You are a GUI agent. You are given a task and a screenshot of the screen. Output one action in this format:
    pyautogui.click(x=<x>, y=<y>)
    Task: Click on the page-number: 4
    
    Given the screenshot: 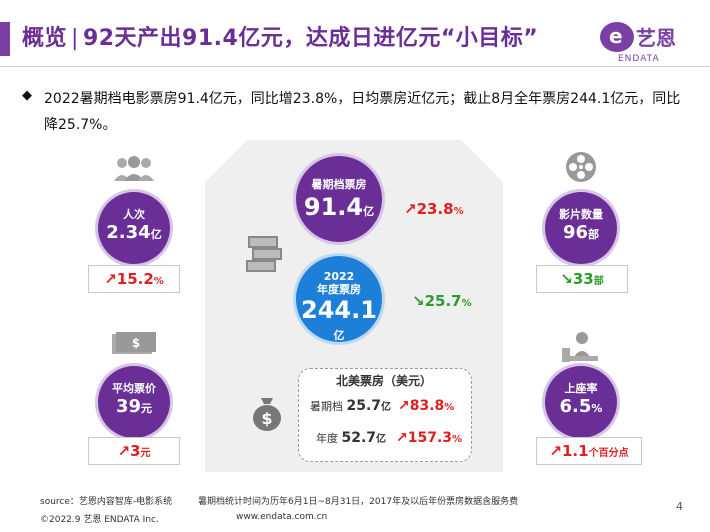 What is the action you would take?
    pyautogui.click(x=679, y=506)
    